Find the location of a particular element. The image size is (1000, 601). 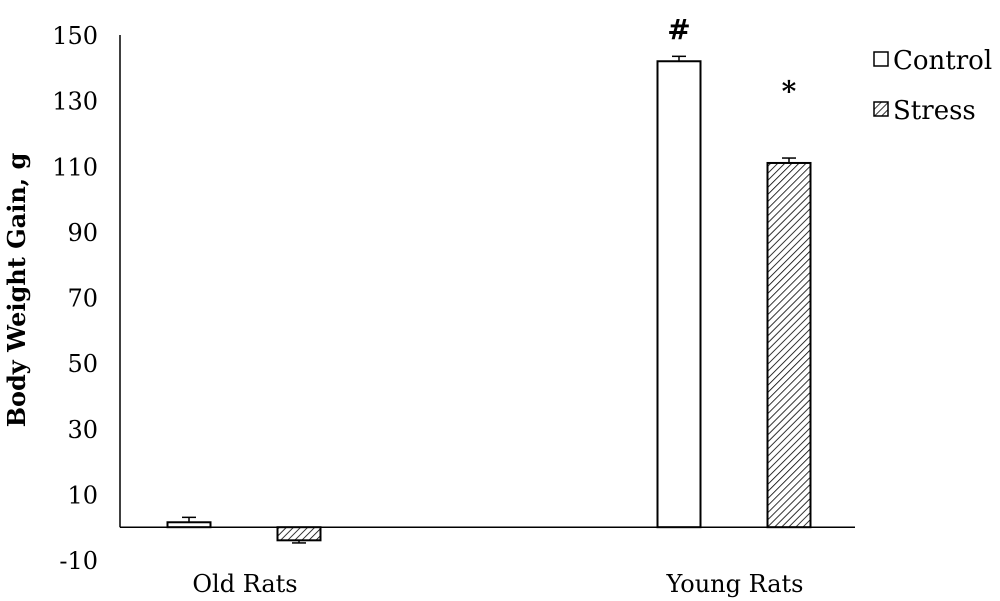

bar-control-old-rats is located at coordinates (189, 525).